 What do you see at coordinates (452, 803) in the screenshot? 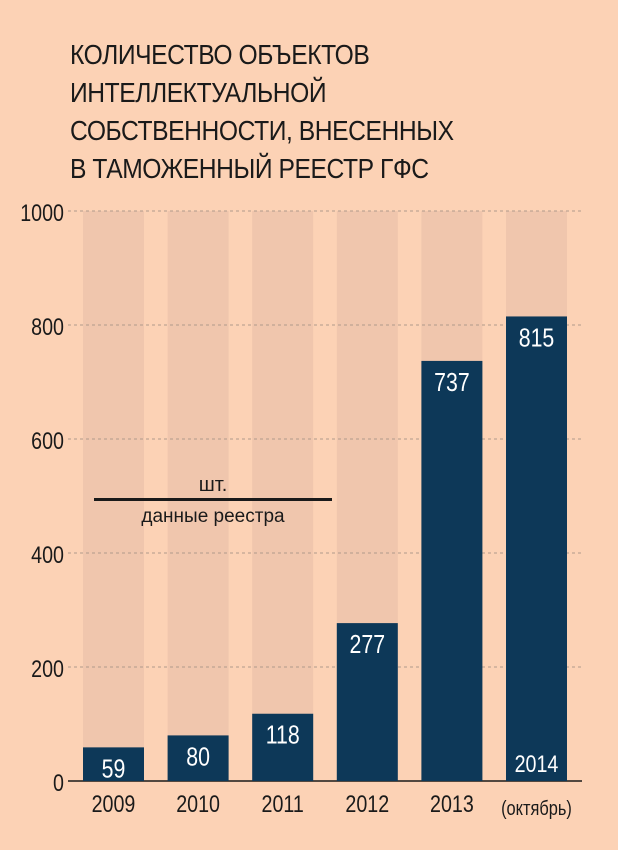
I see `x-tick-label: 2013` at bounding box center [452, 803].